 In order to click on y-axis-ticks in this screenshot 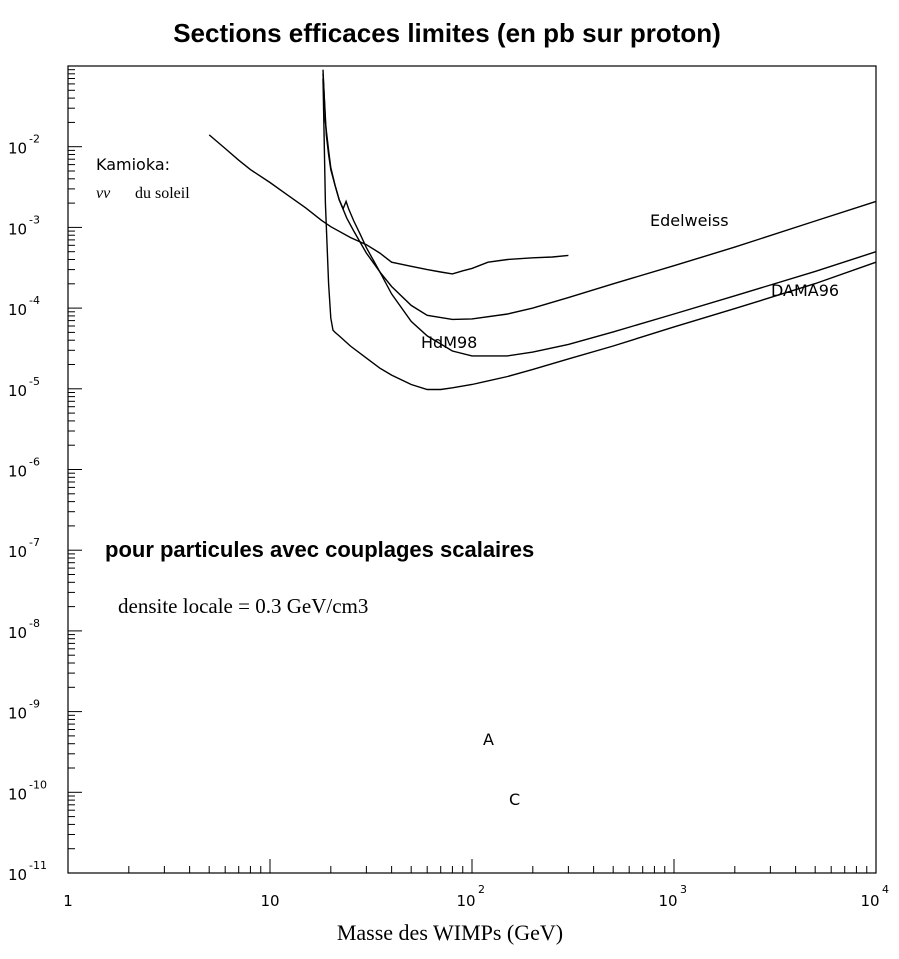, I will do `click(75, 469)`.